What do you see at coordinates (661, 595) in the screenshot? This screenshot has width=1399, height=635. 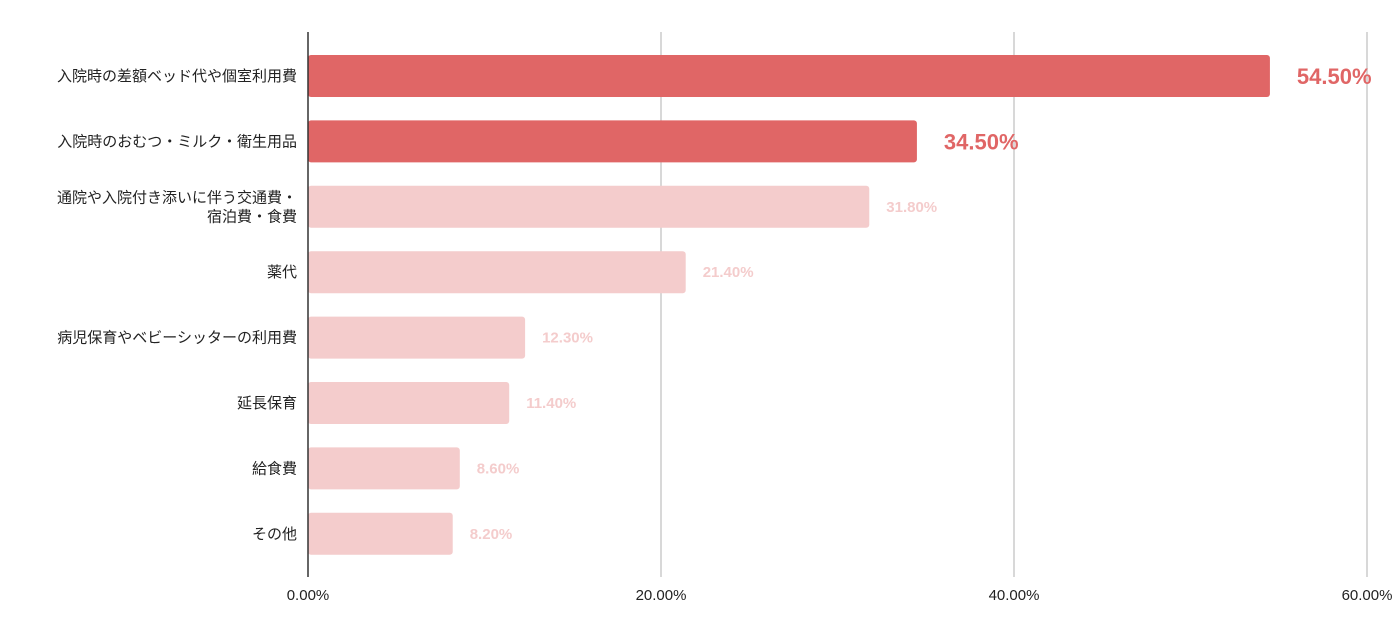 I see `x-tick-label-1: 20.00%` at bounding box center [661, 595].